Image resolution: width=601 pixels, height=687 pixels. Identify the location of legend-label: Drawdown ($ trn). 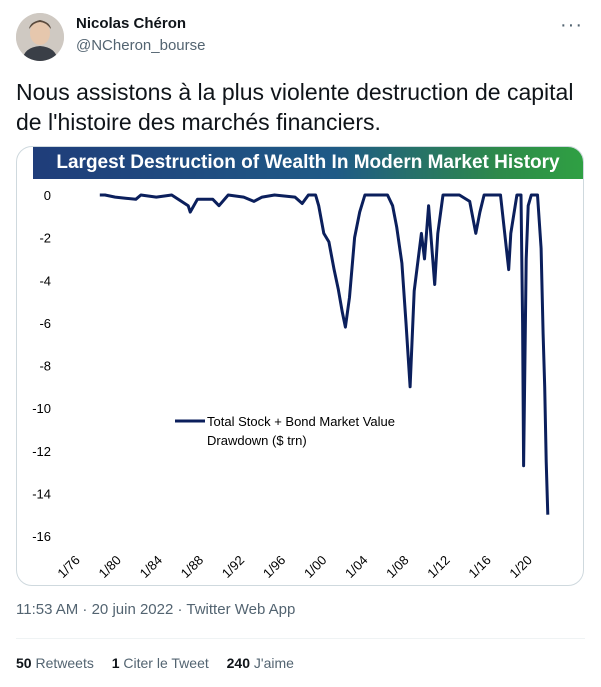
(257, 440).